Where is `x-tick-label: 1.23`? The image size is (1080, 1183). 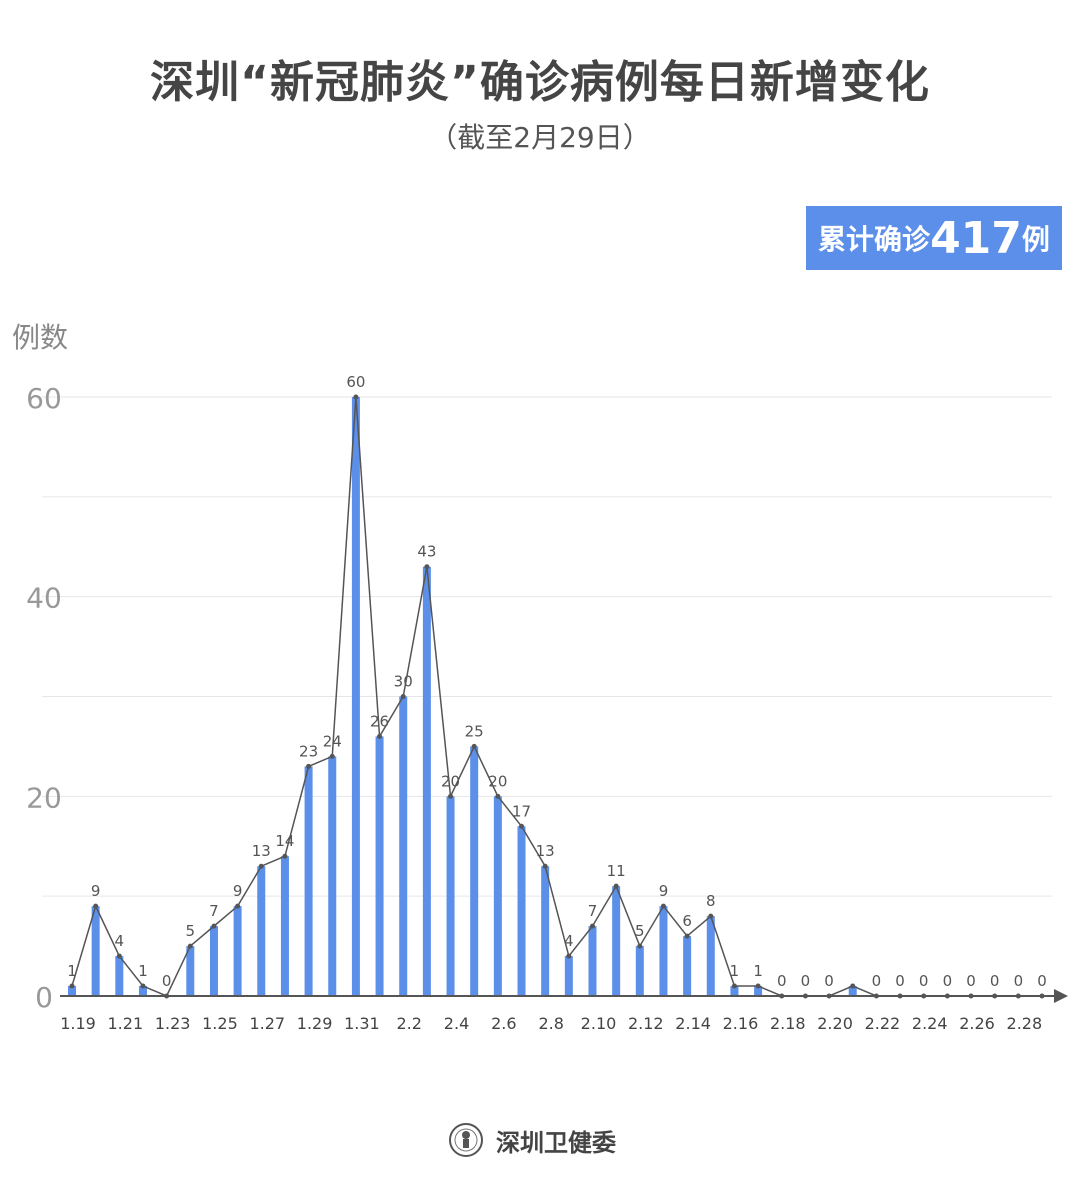 x-tick-label: 1.23 is located at coordinates (173, 1023).